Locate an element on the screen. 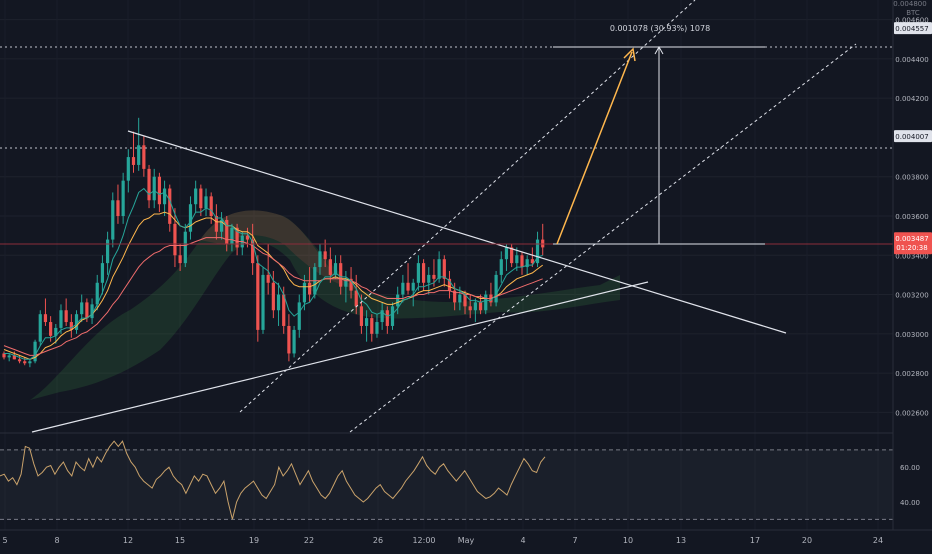 This screenshot has height=554, width=932. time-tick-label: 22 is located at coordinates (309, 540).